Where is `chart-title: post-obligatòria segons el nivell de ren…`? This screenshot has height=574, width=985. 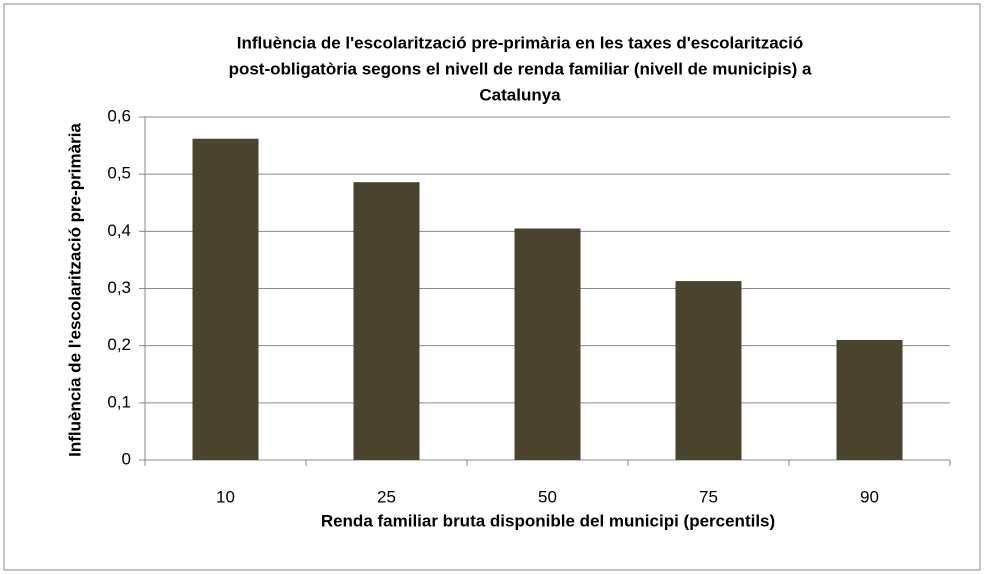 chart-title: post-obligatòria segons el nivell de ren… is located at coordinates (520, 68).